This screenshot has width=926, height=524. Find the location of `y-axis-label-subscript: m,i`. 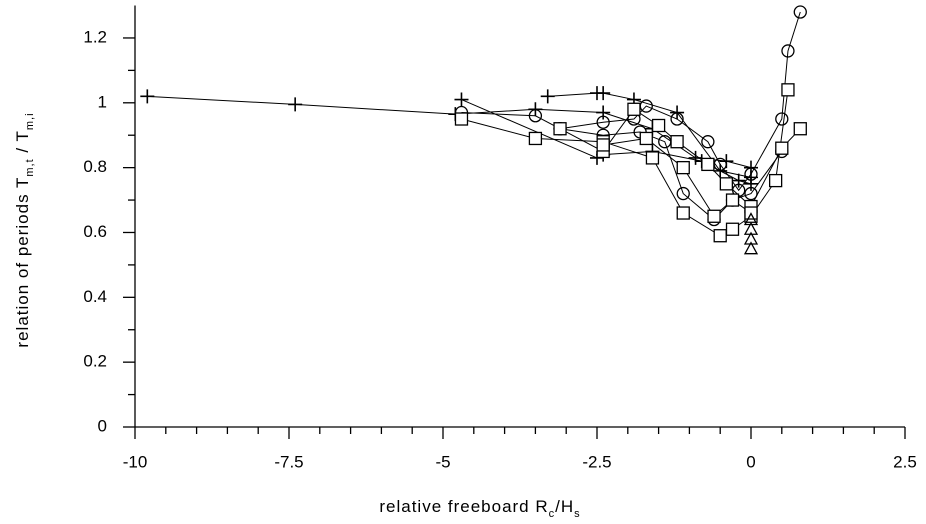

y-axis-label-subscript: m,i is located at coordinates (30, 121).